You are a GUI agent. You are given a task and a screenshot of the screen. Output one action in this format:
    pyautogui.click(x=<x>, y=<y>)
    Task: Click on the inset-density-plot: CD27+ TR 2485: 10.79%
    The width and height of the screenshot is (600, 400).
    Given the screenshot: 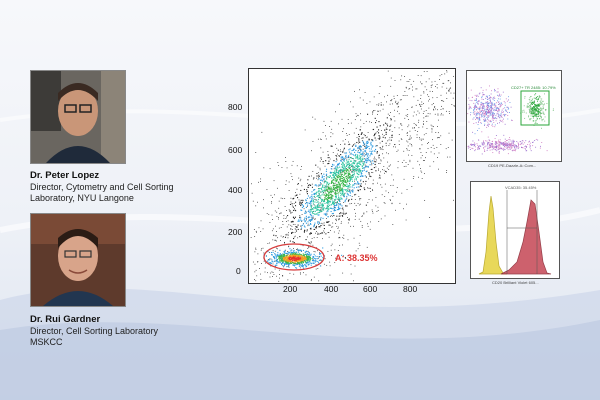 What is the action you would take?
    pyautogui.click(x=504, y=116)
    